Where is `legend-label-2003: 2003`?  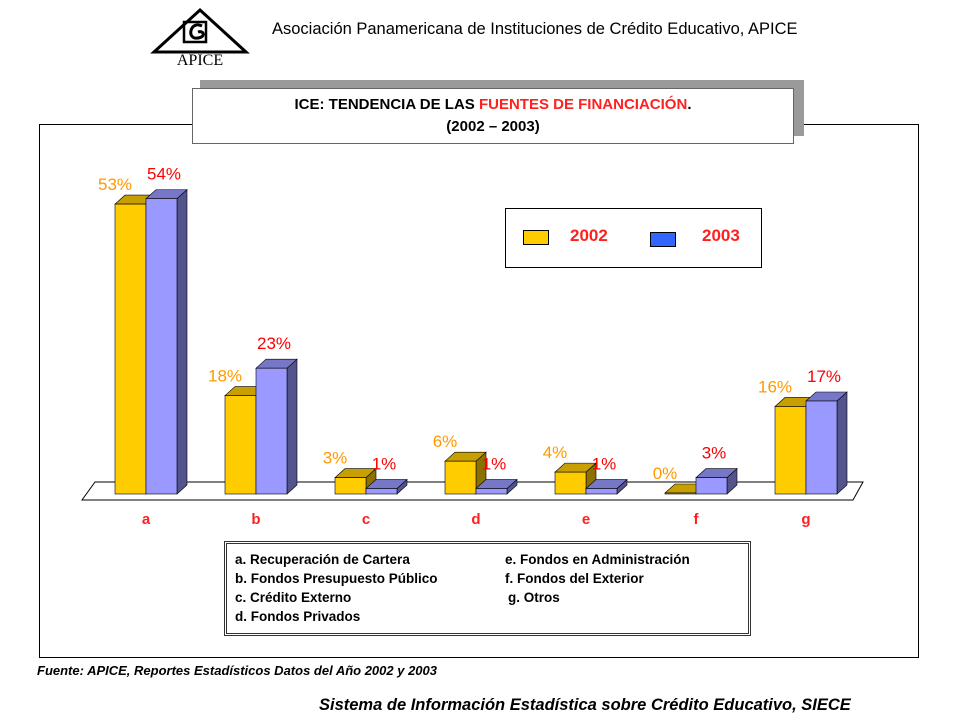 legend-label-2003: 2003 is located at coordinates (721, 235).